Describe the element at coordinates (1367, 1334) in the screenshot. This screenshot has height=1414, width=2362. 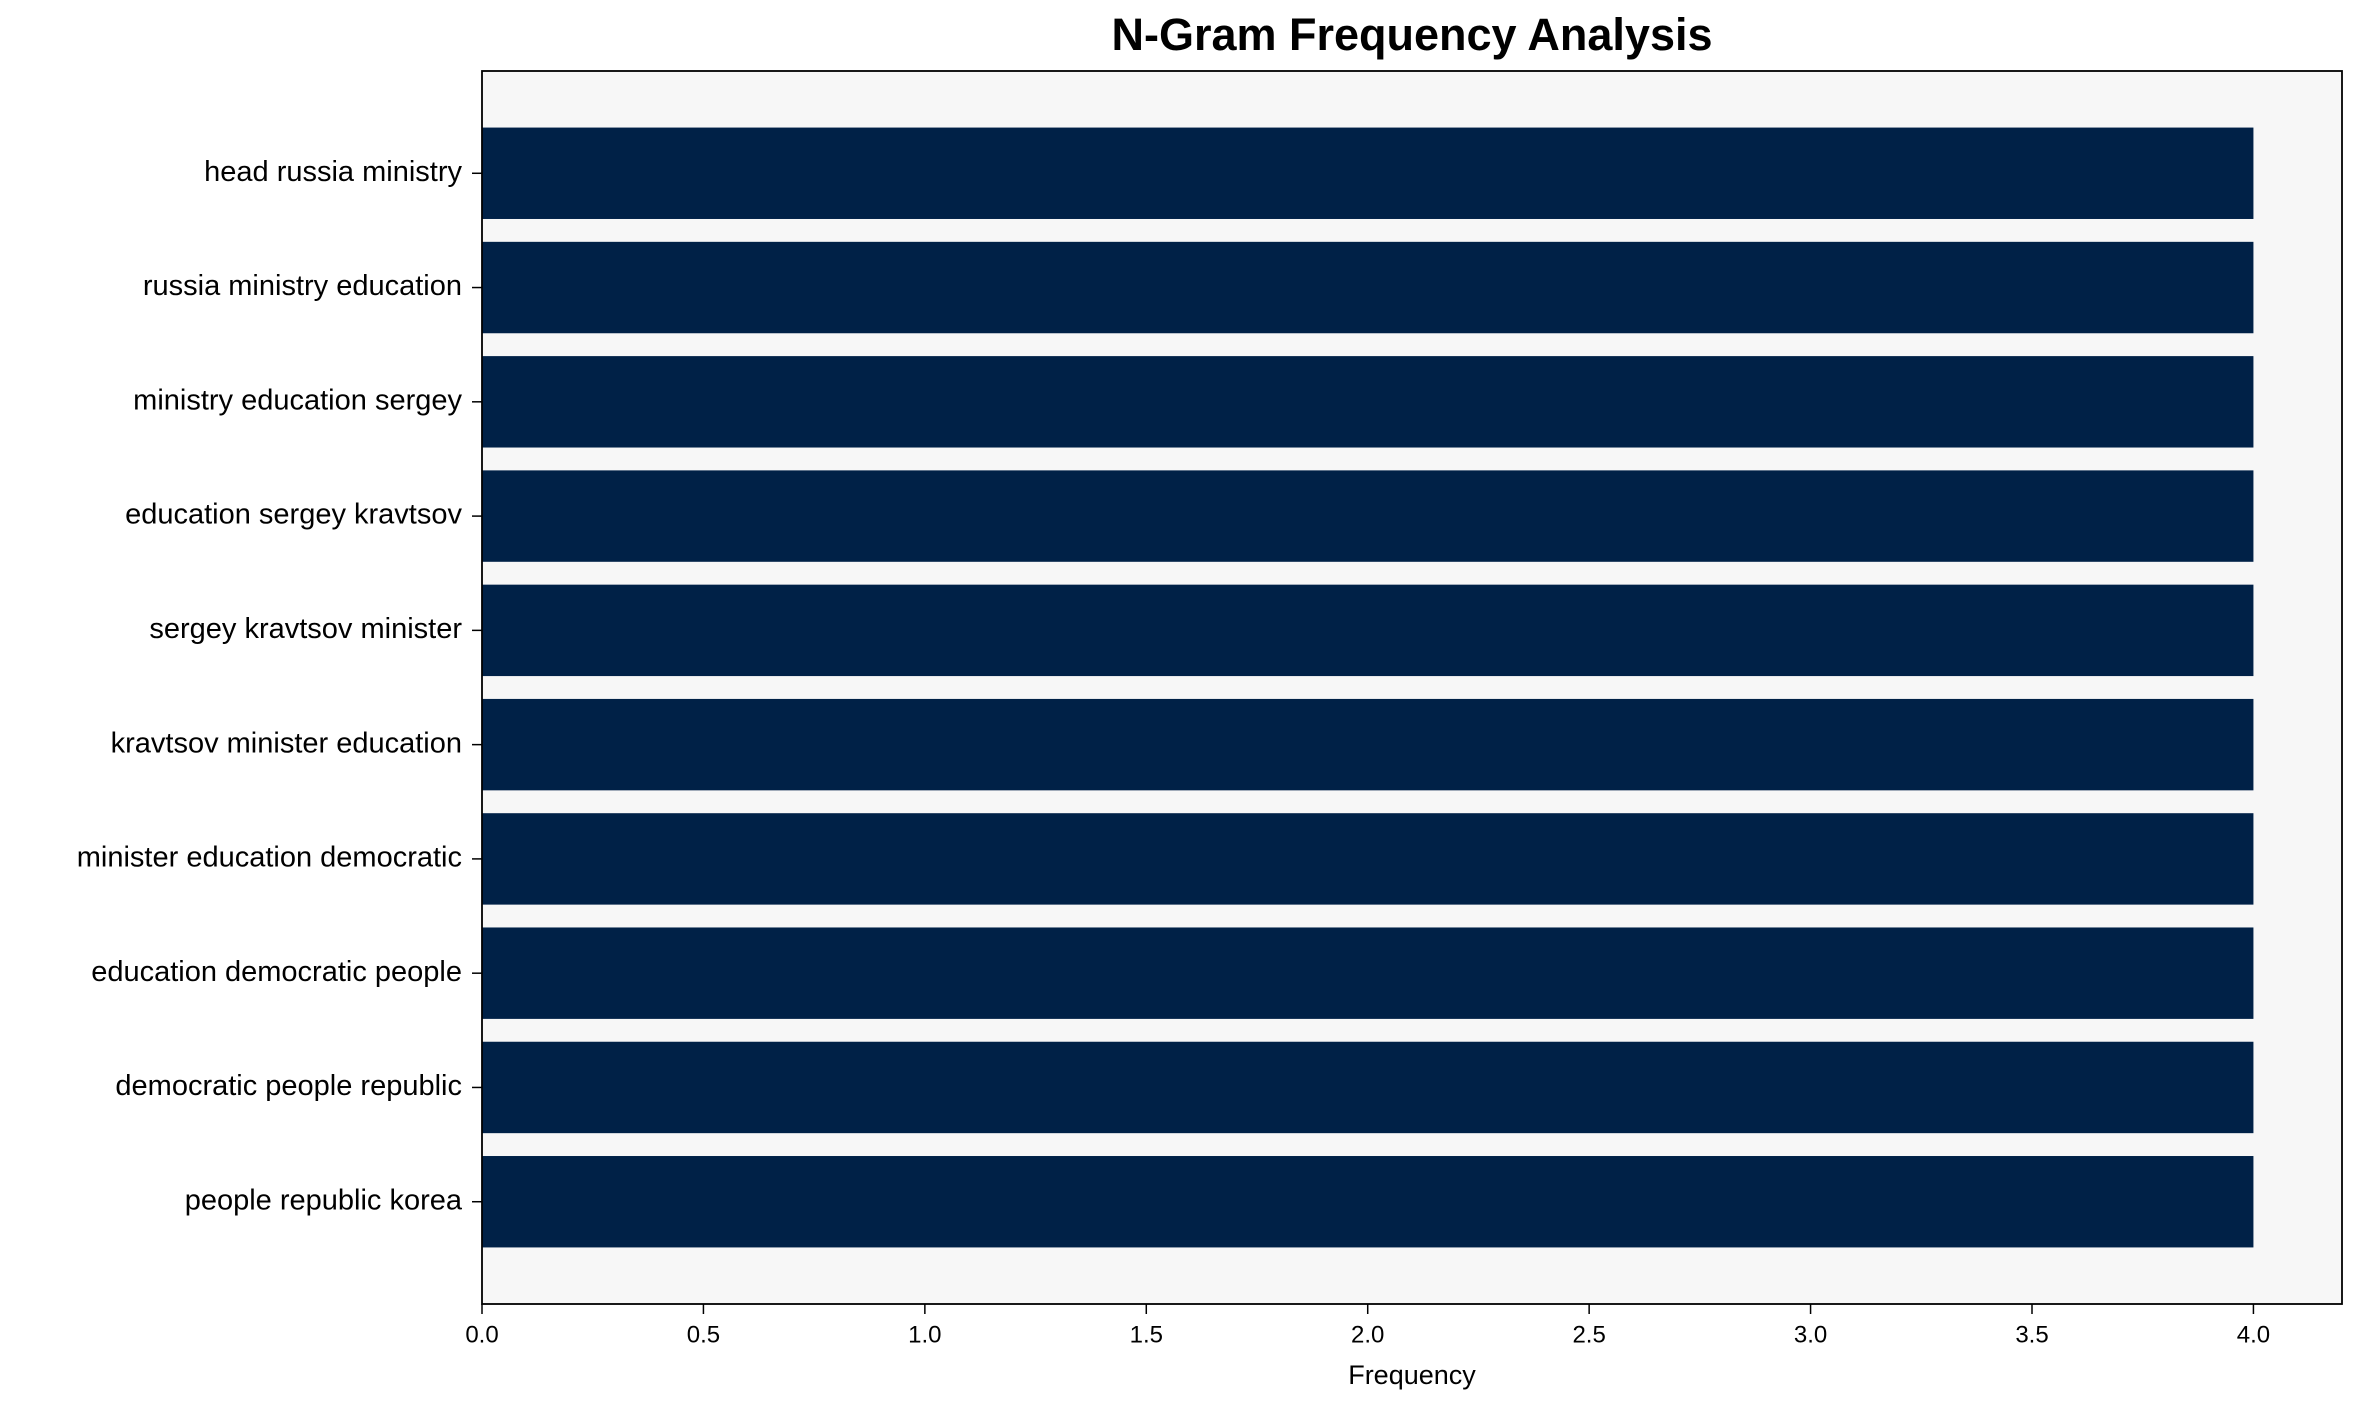
I see `x-tick-label: 2.0` at that location.